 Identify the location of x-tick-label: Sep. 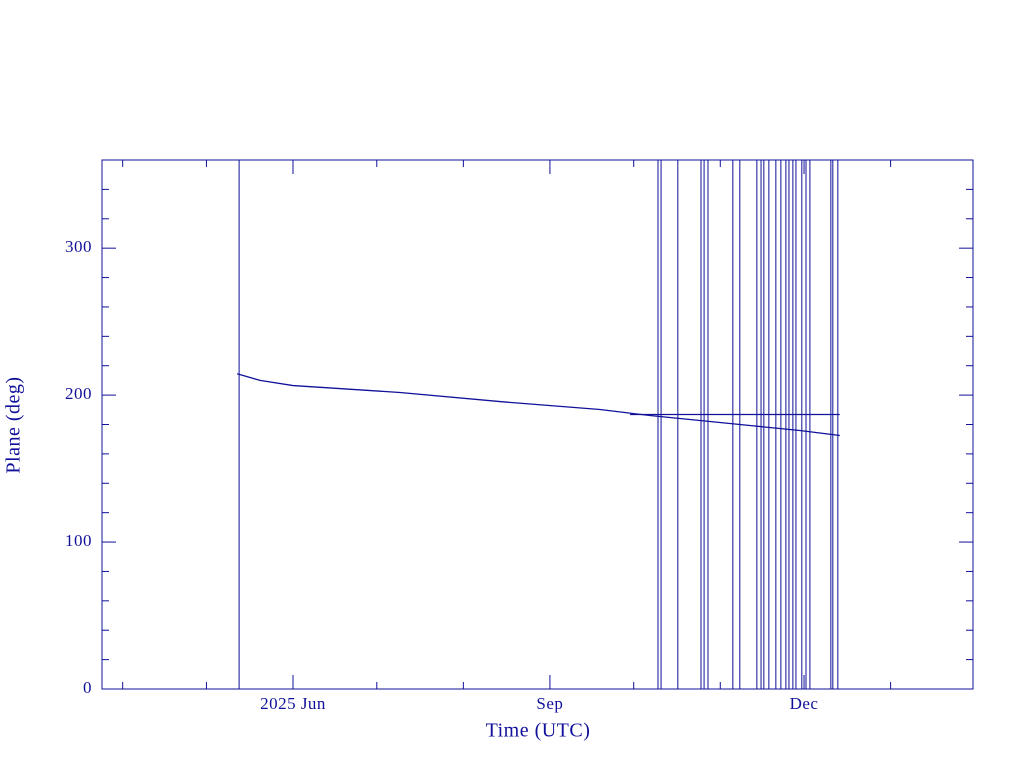
(549, 703).